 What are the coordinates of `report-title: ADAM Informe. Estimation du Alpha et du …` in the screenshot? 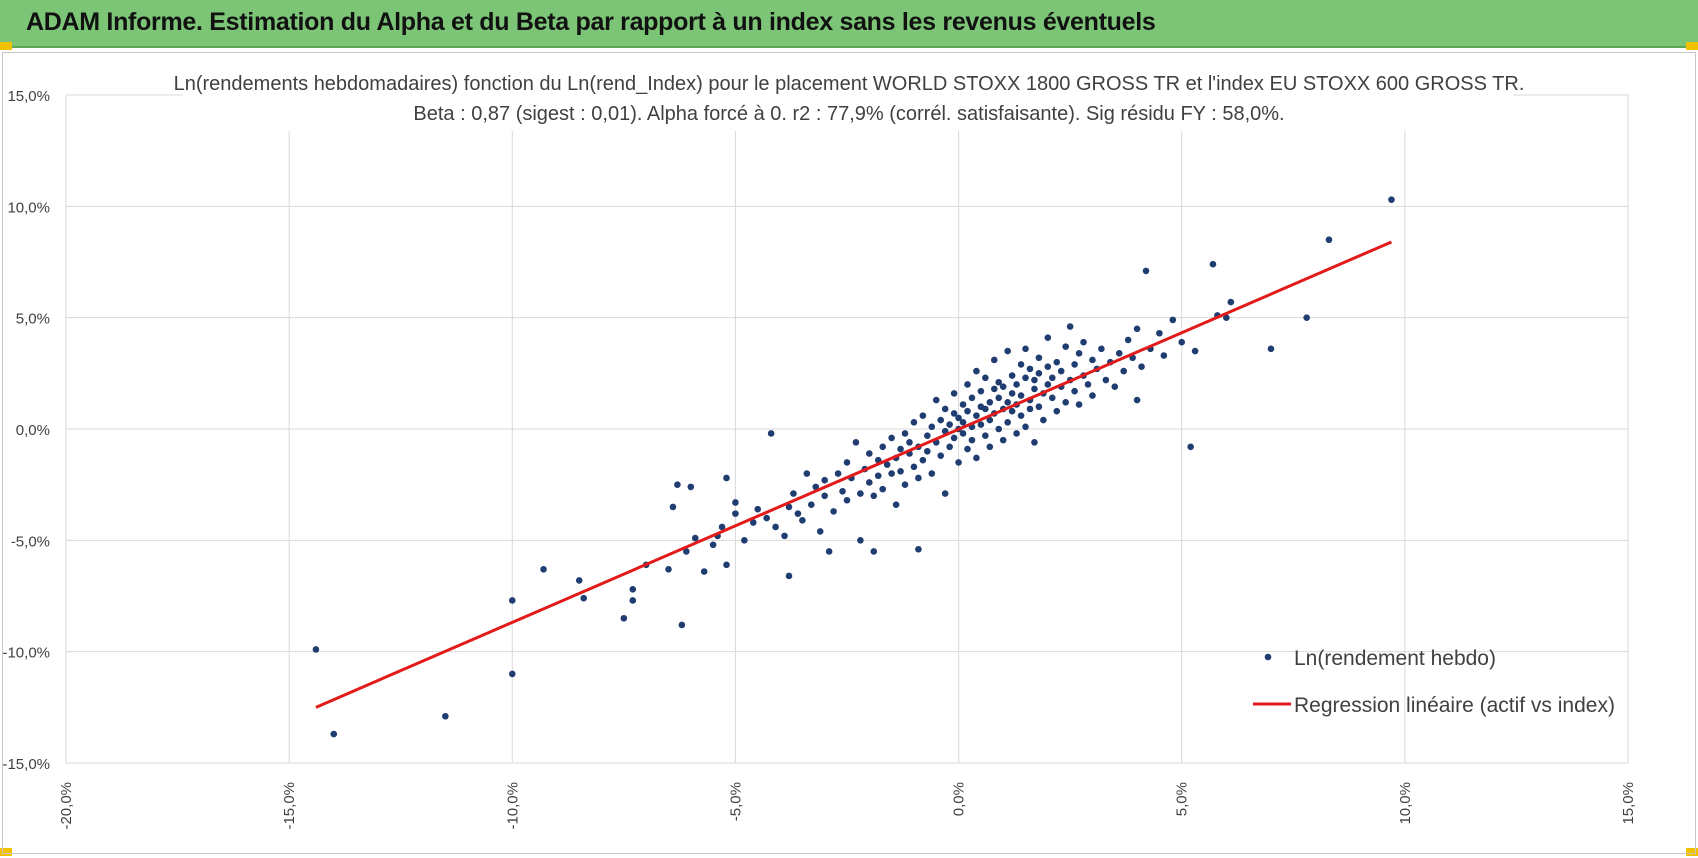 It's located at (591, 22).